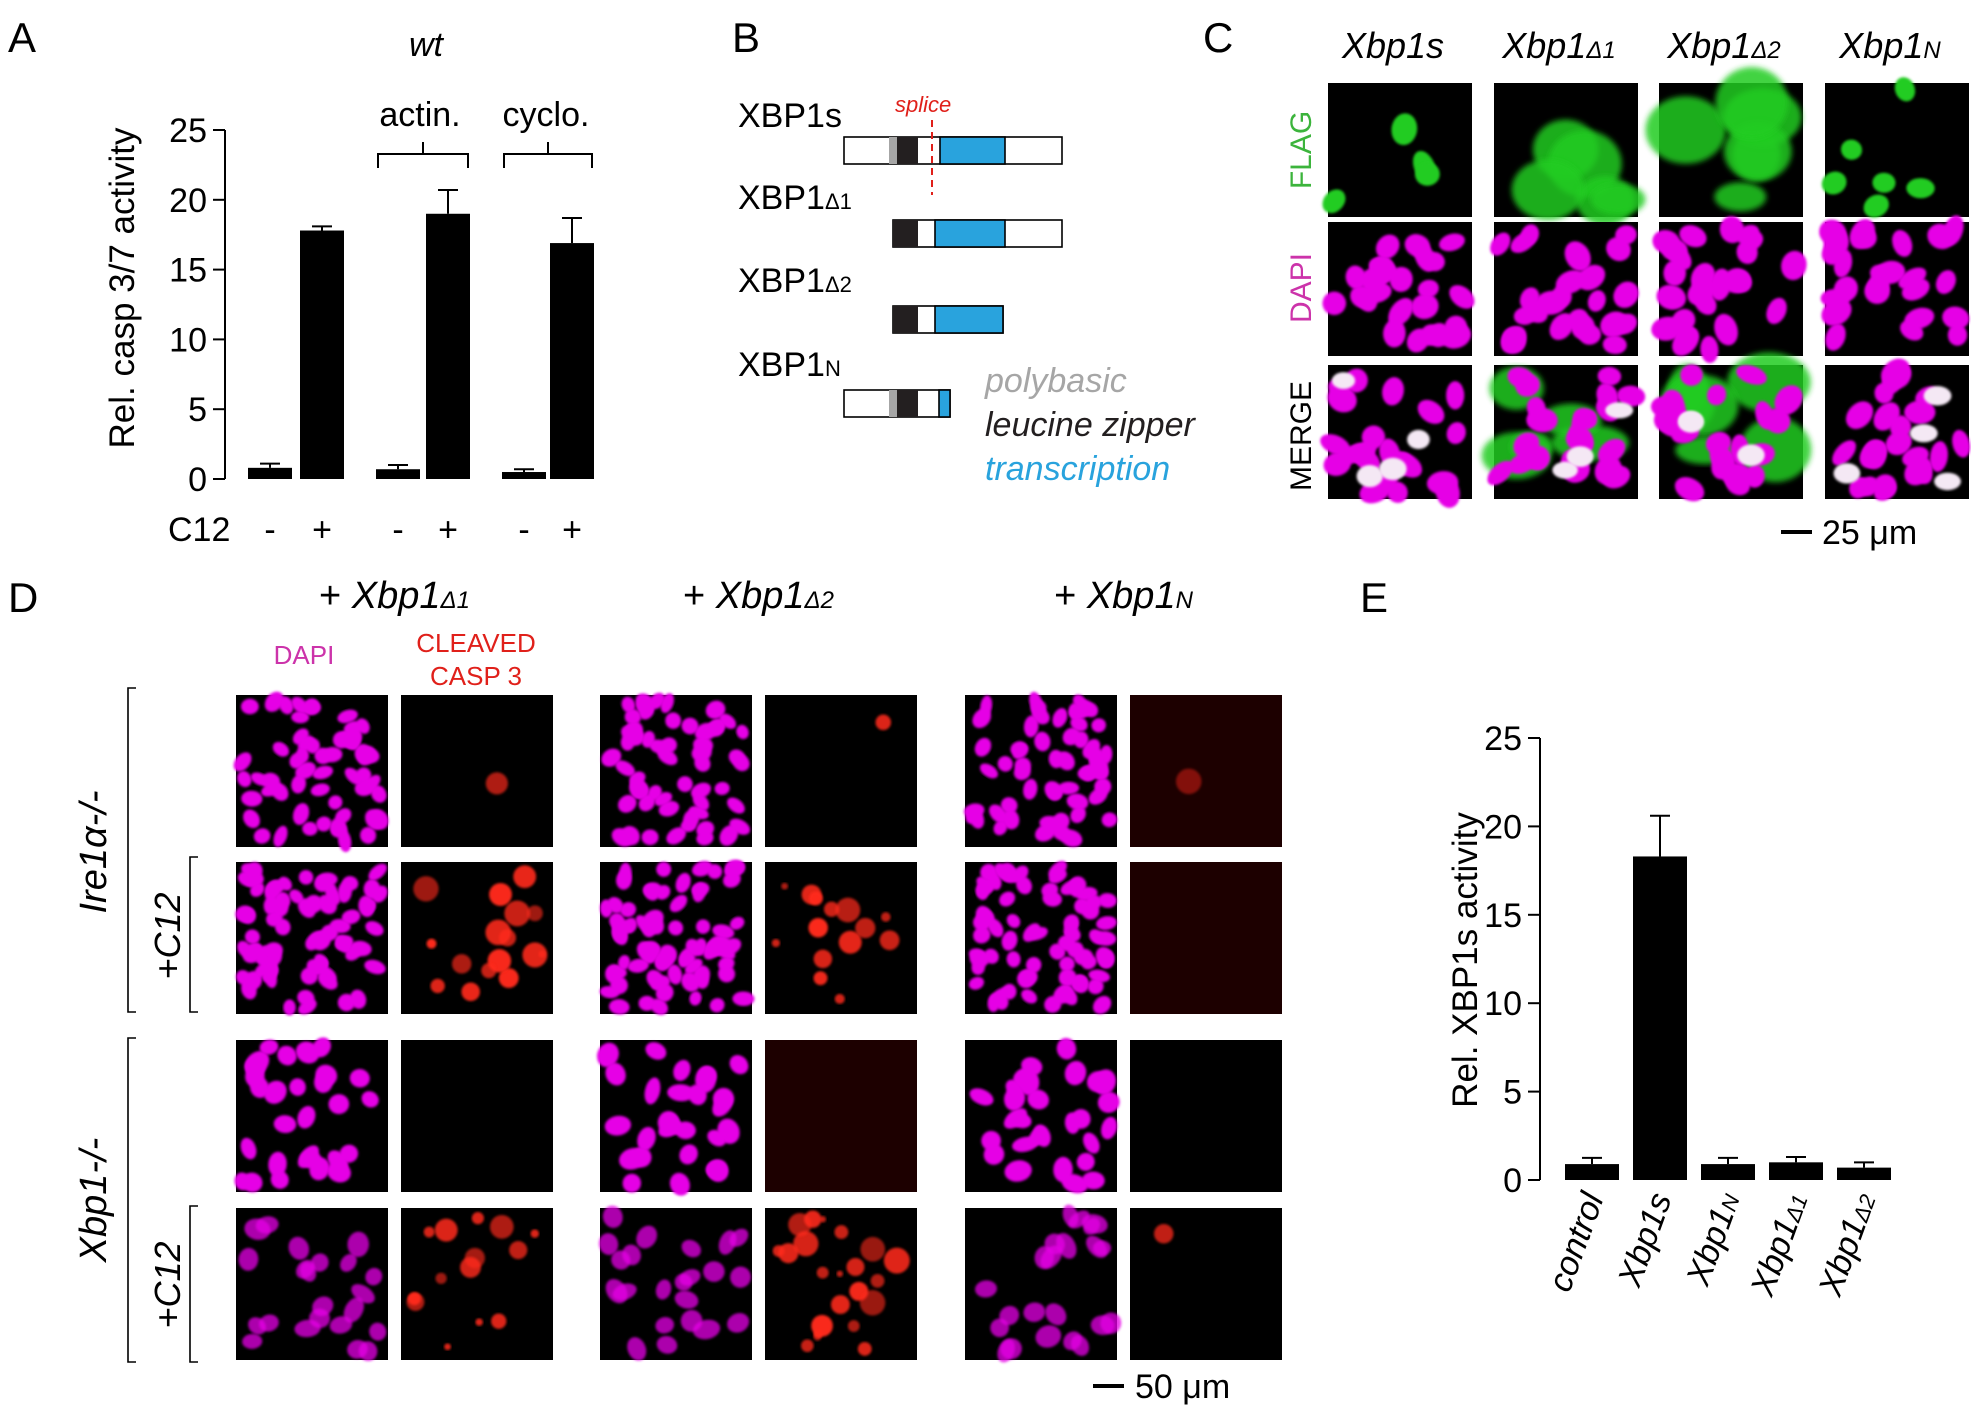 This screenshot has width=1971, height=1416. Describe the element at coordinates (1851, 149) in the screenshot. I see `flag-nucleus` at that location.